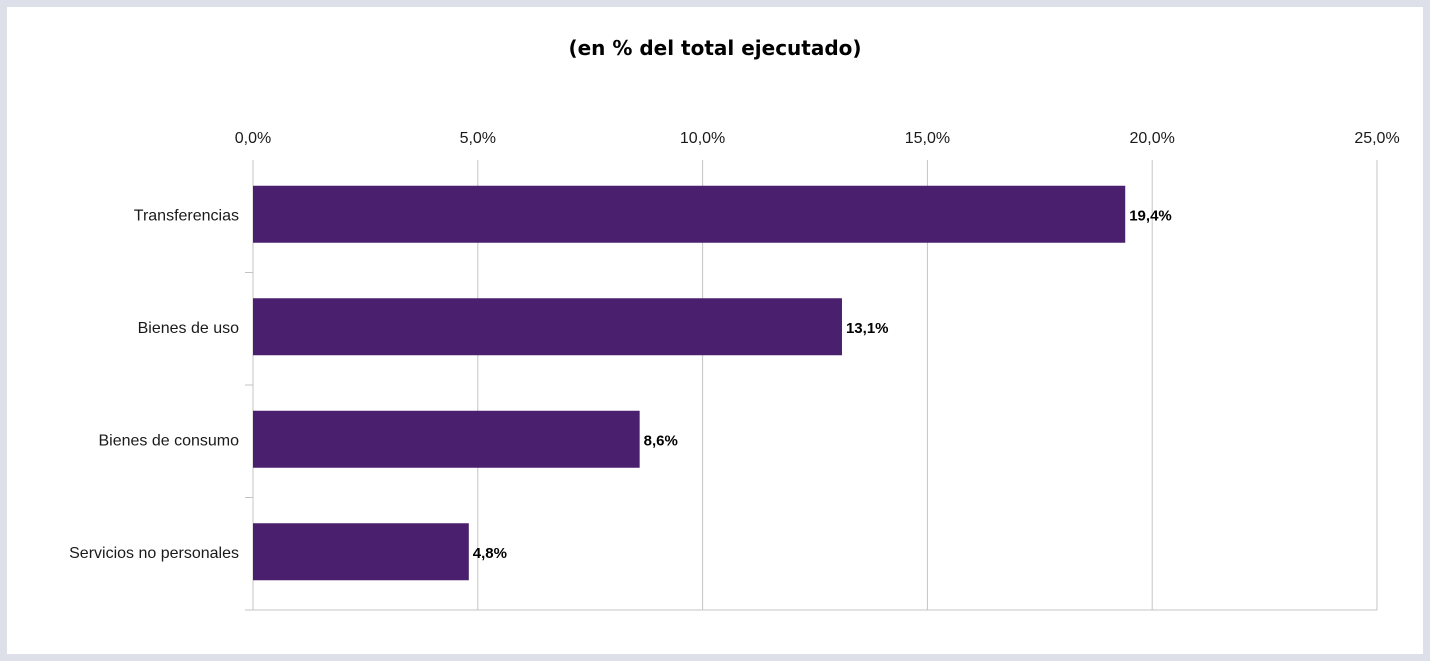 The height and width of the screenshot is (661, 1430). What do you see at coordinates (1376, 138) in the screenshot?
I see `x-tick-label: 25,0%` at bounding box center [1376, 138].